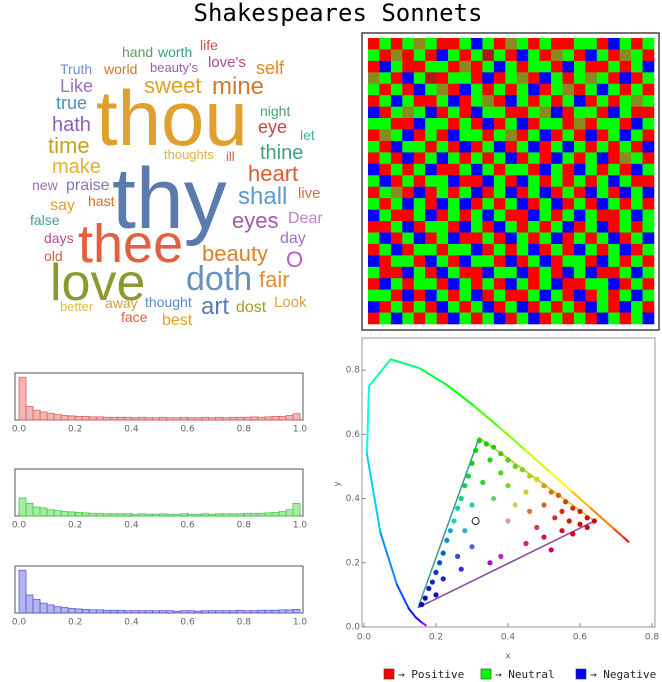 This screenshot has height=682, width=662. What do you see at coordinates (159, 589) in the screenshot?
I see `hist-frame` at bounding box center [159, 589].